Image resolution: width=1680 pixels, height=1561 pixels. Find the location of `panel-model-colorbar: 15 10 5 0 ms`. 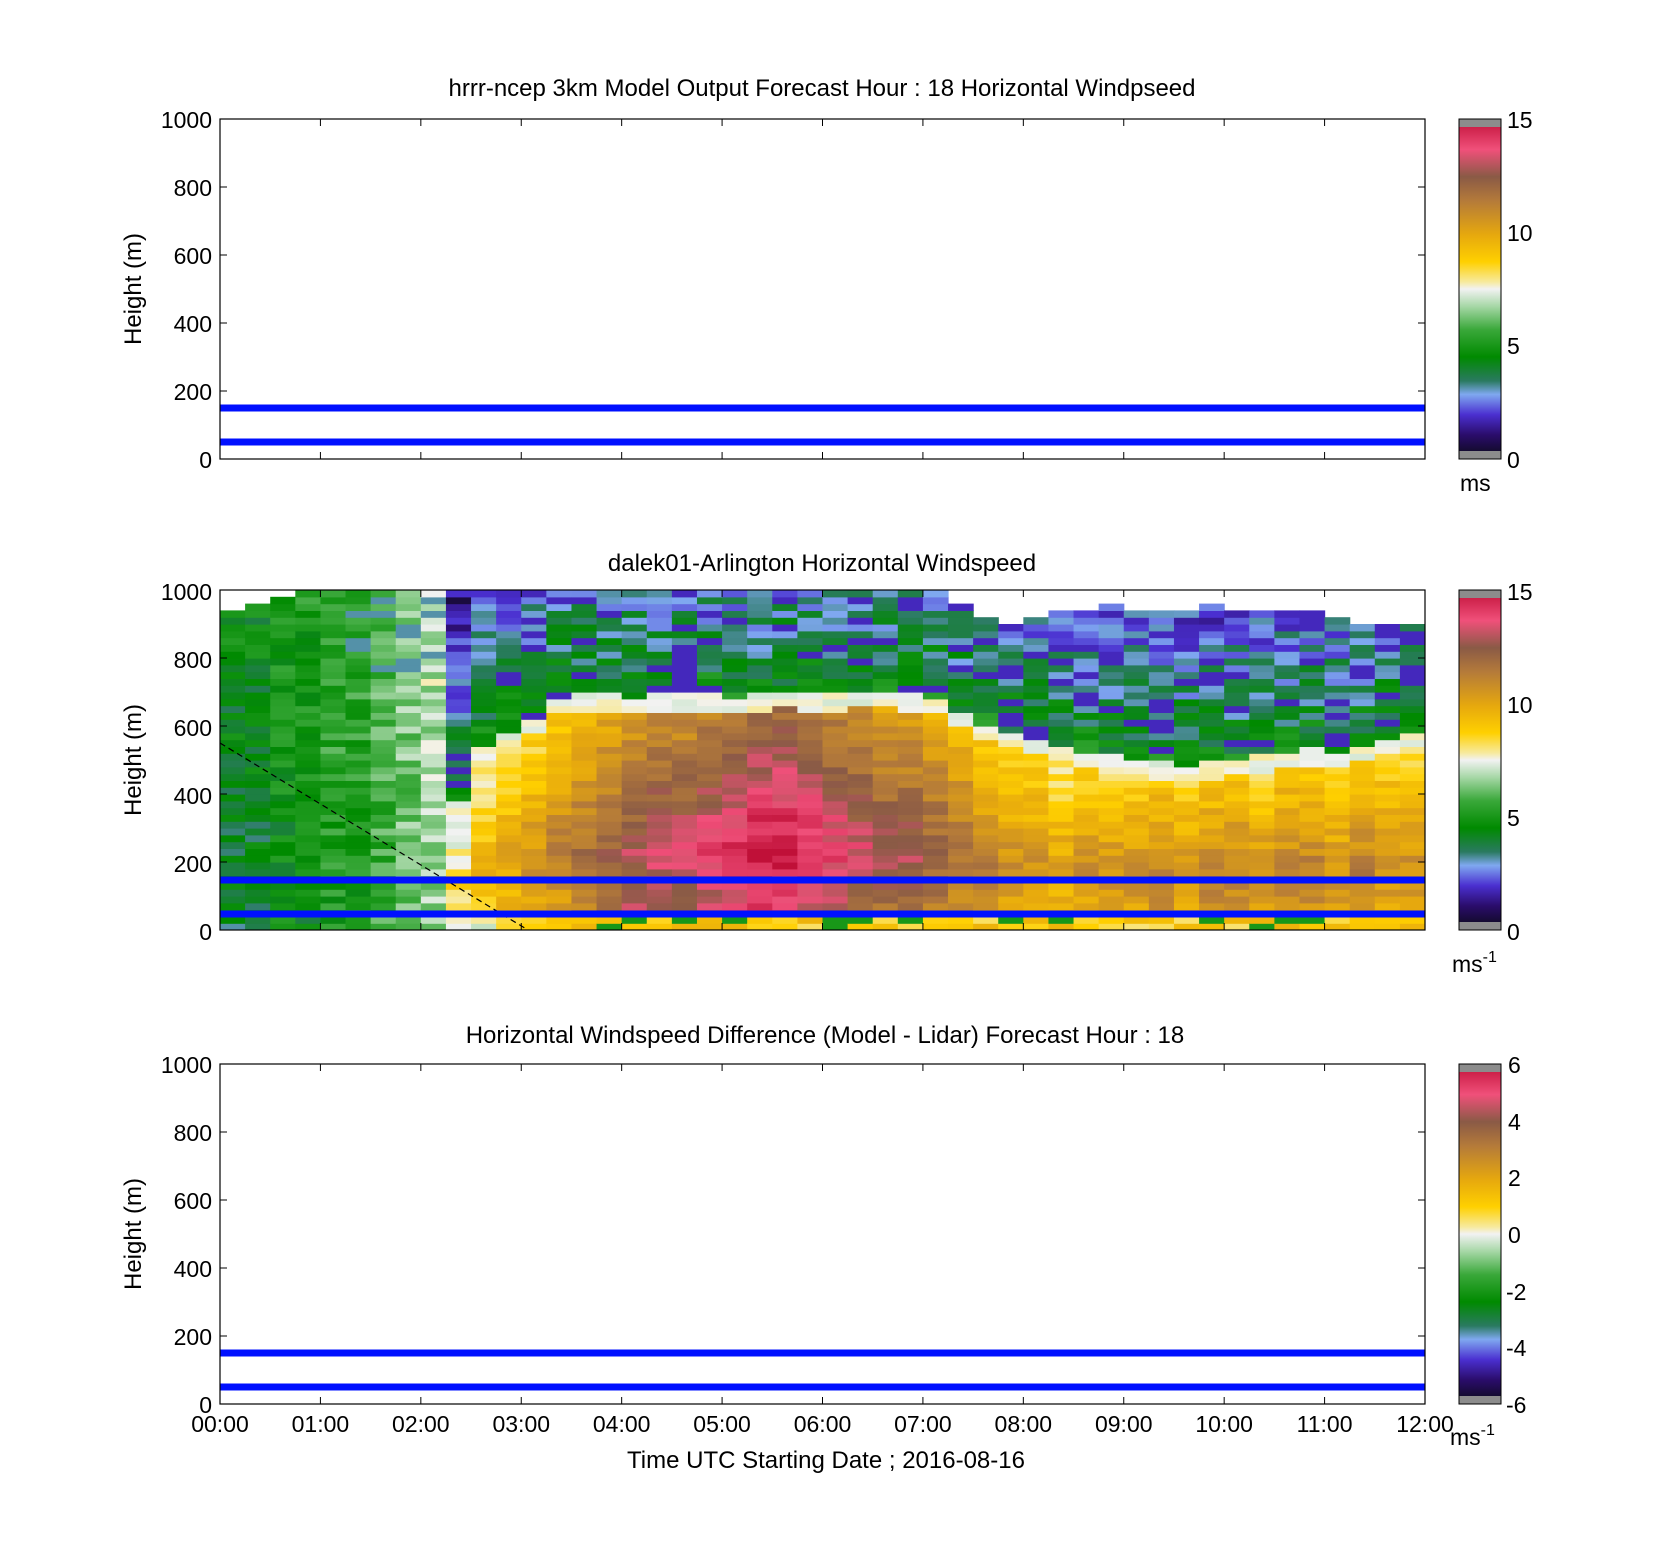

panel-model-colorbar: 15 10 5 0 ms is located at coordinates (1495, 301).